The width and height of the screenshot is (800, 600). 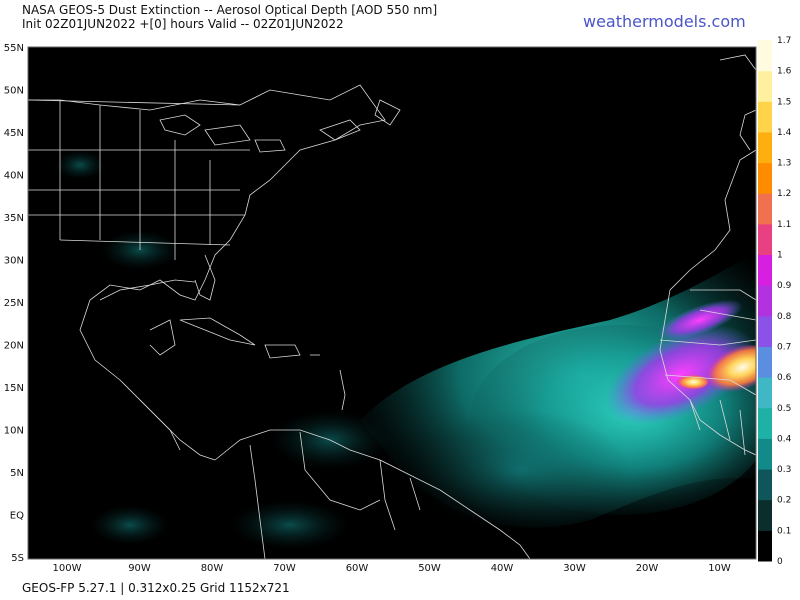 I want to click on lat-label: EQ, so click(x=17, y=516).